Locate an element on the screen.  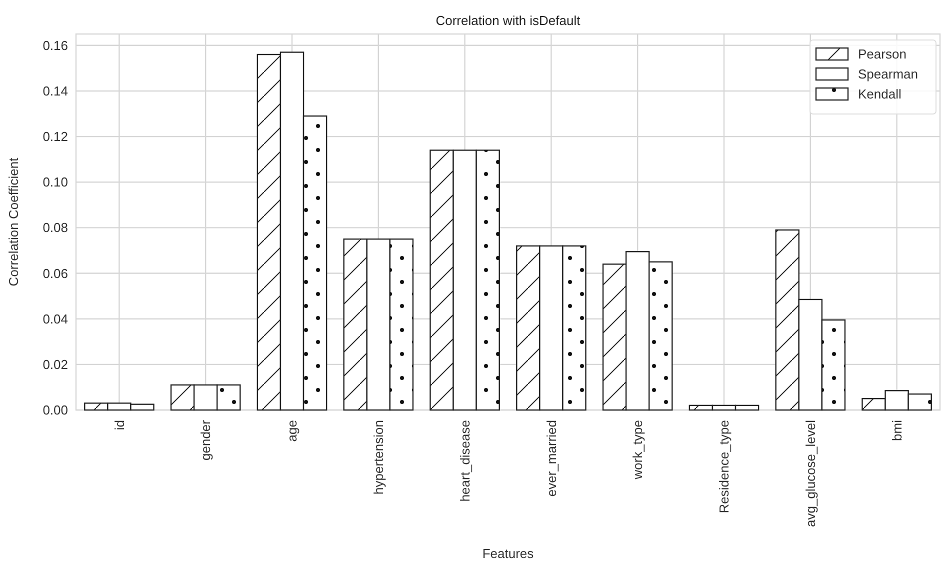
x-tick-label: work_type is located at coordinates (638, 450).